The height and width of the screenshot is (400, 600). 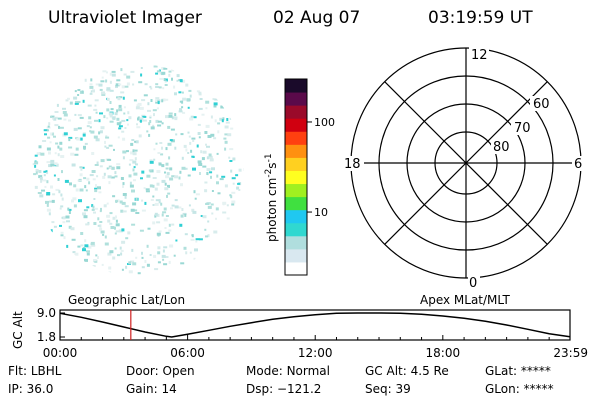 I want to click on colorbar-ticks: 10 100, so click(x=321, y=167).